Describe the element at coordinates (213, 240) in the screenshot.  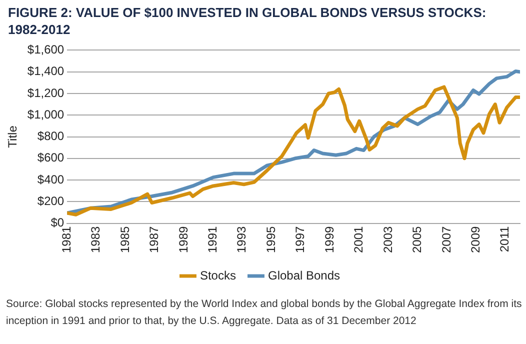
I see `x-tick-label: 1991` at that location.